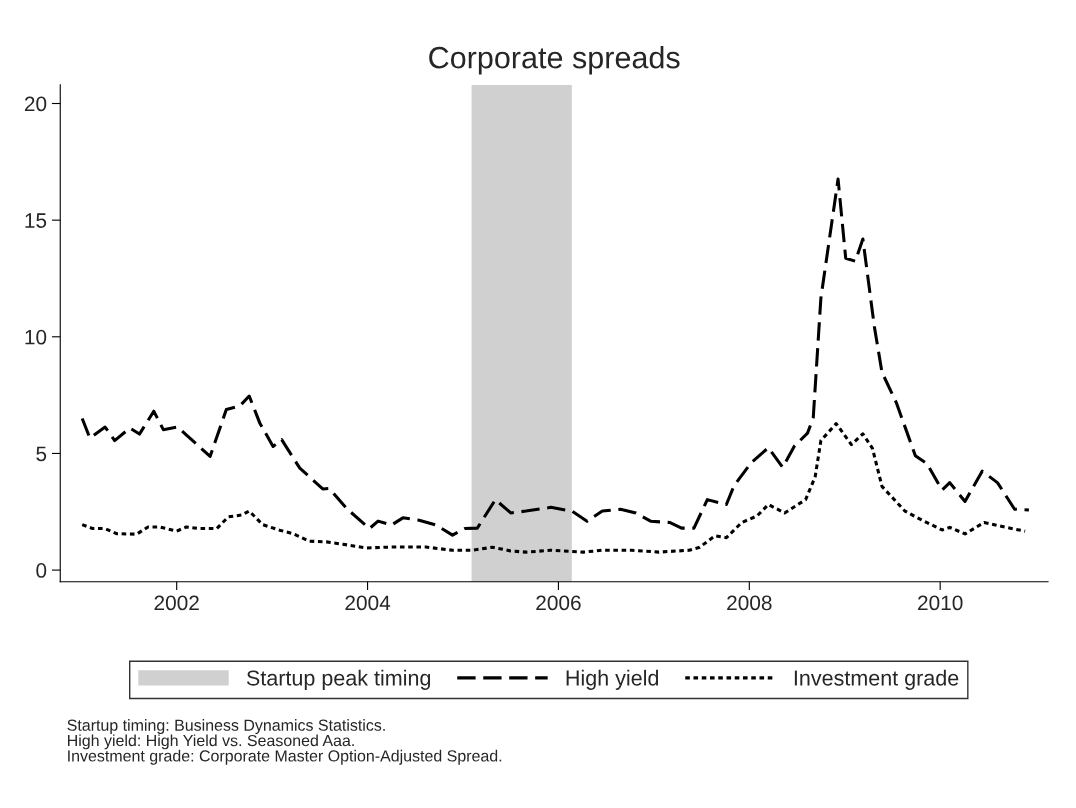 The width and height of the screenshot is (1076, 808). I want to click on y-tick-label: 10, so click(36, 337).